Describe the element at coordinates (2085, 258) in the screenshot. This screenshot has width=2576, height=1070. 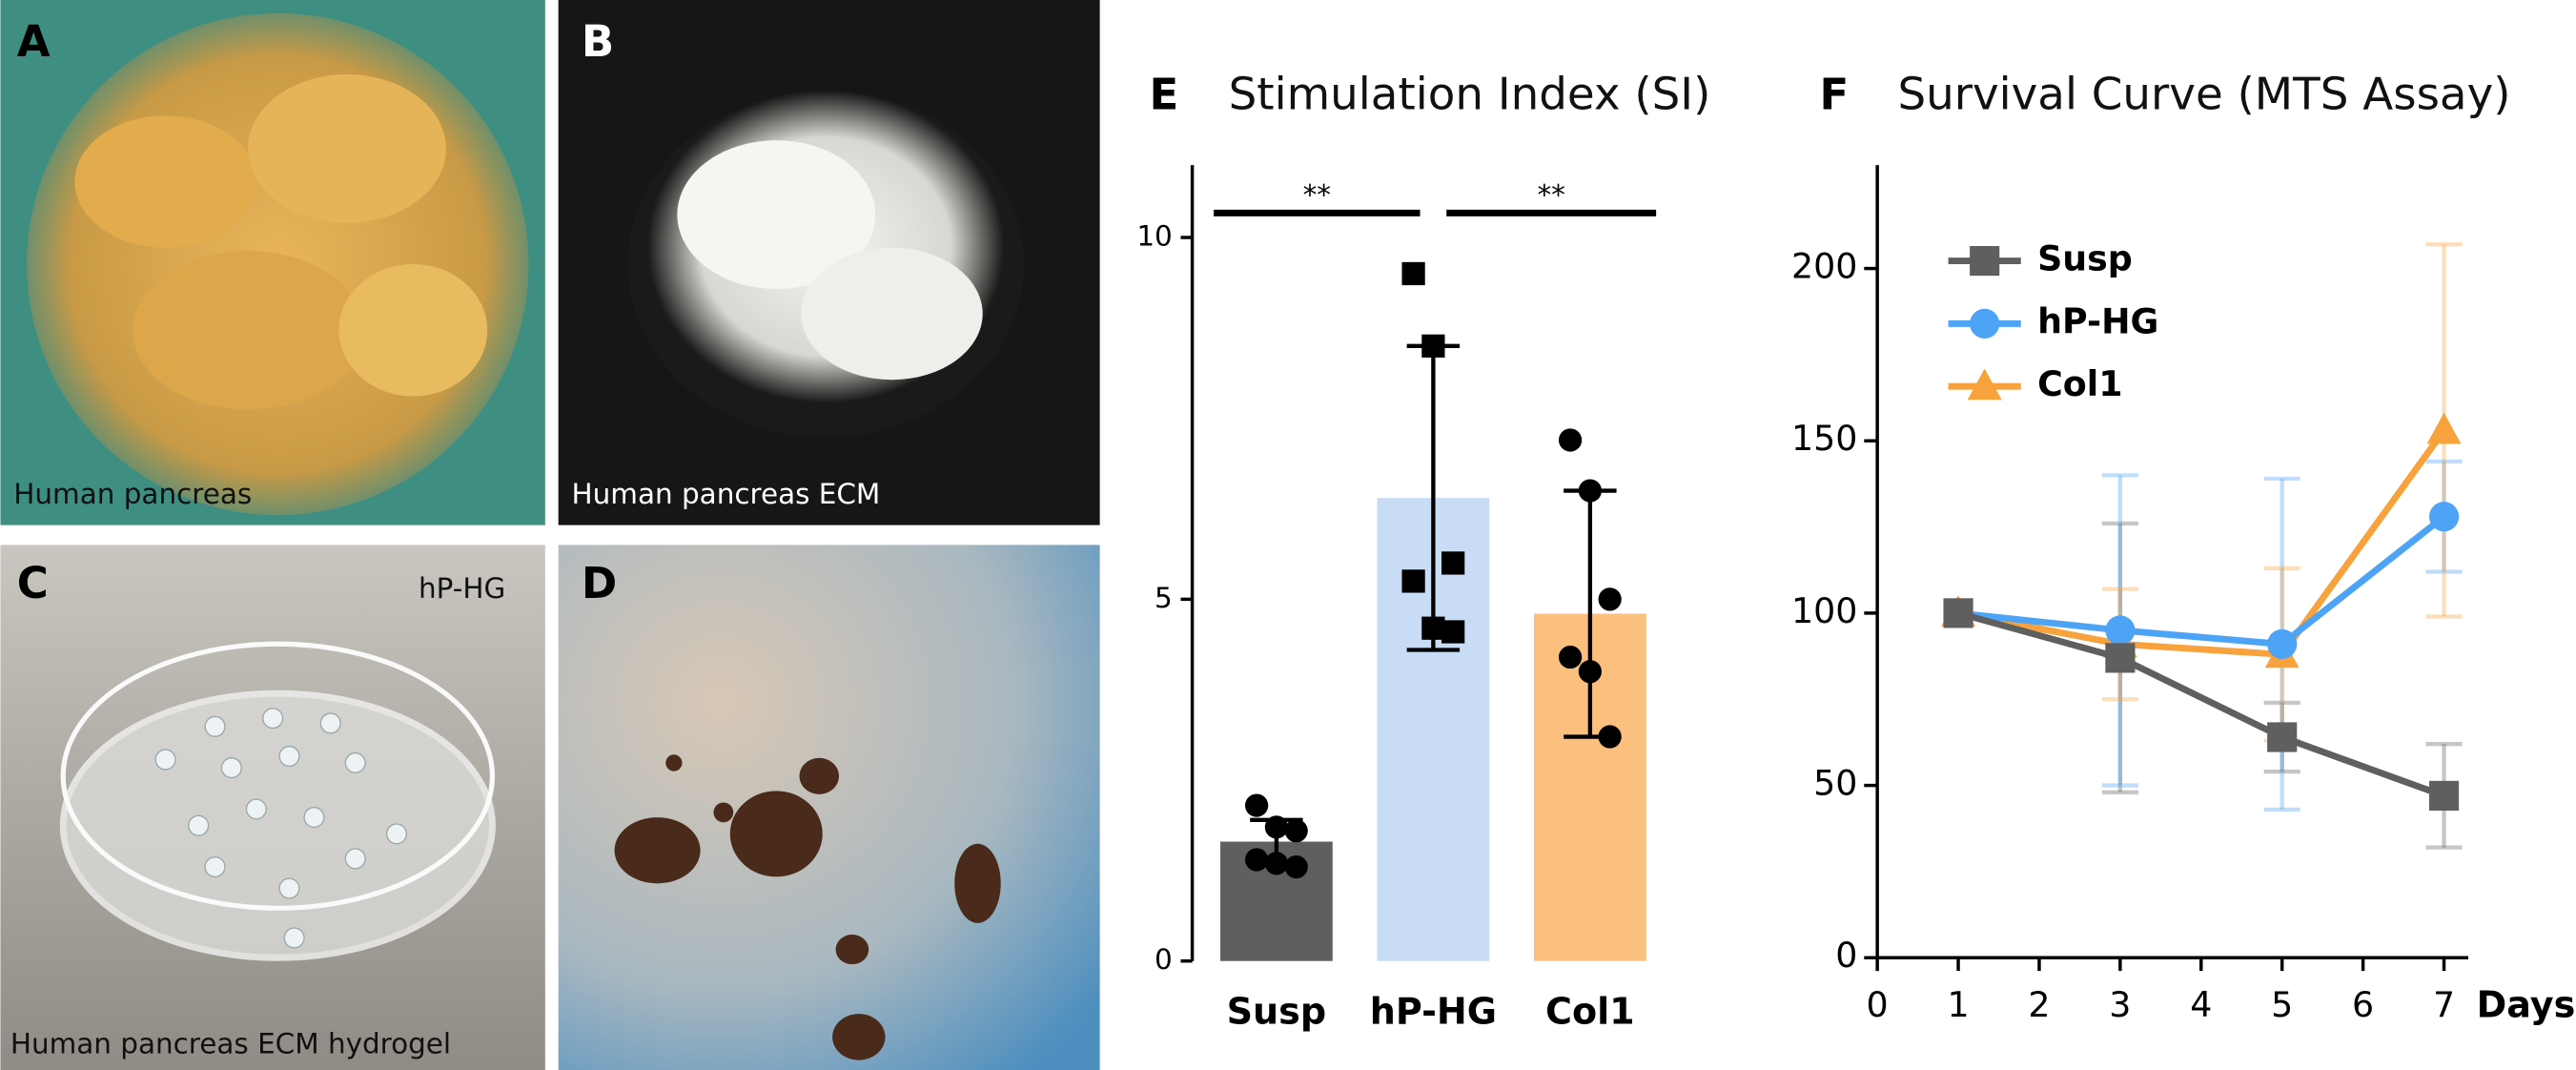
I see `legend-label: Susp` at that location.